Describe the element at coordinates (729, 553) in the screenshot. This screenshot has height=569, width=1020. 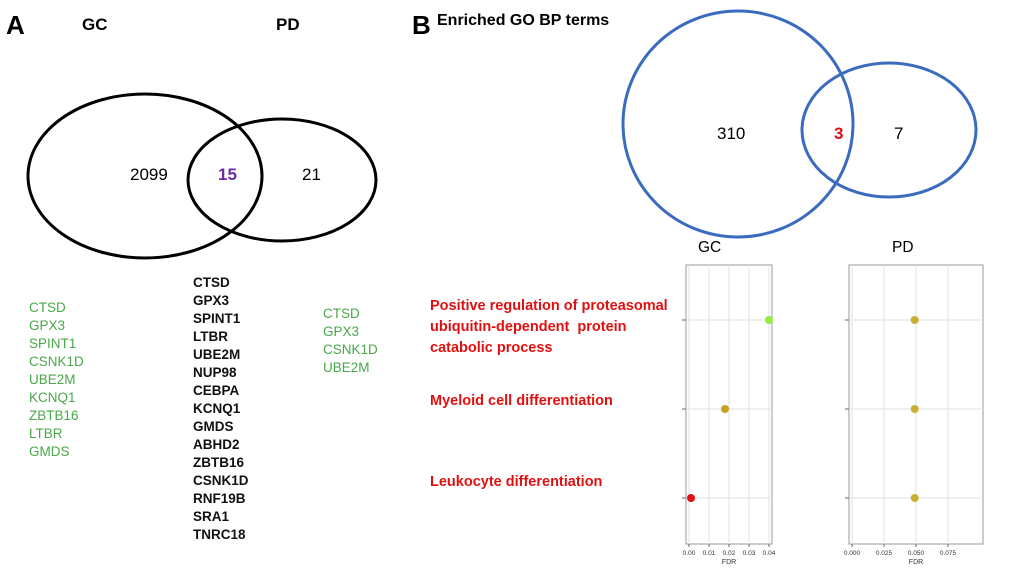
I see `x-tick-label: 0.02` at that location.